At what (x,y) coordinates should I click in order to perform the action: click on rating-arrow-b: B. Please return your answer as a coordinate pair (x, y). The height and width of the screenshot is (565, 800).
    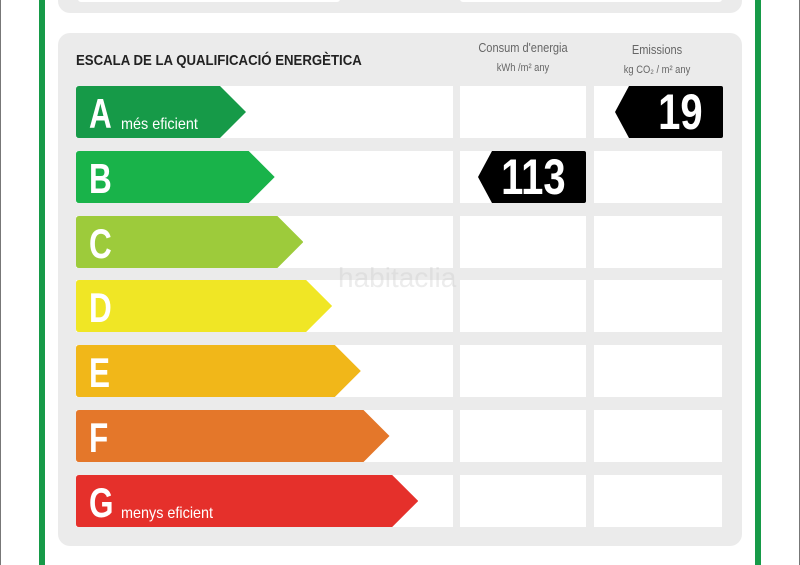
    Looking at the image, I should click on (175, 176).